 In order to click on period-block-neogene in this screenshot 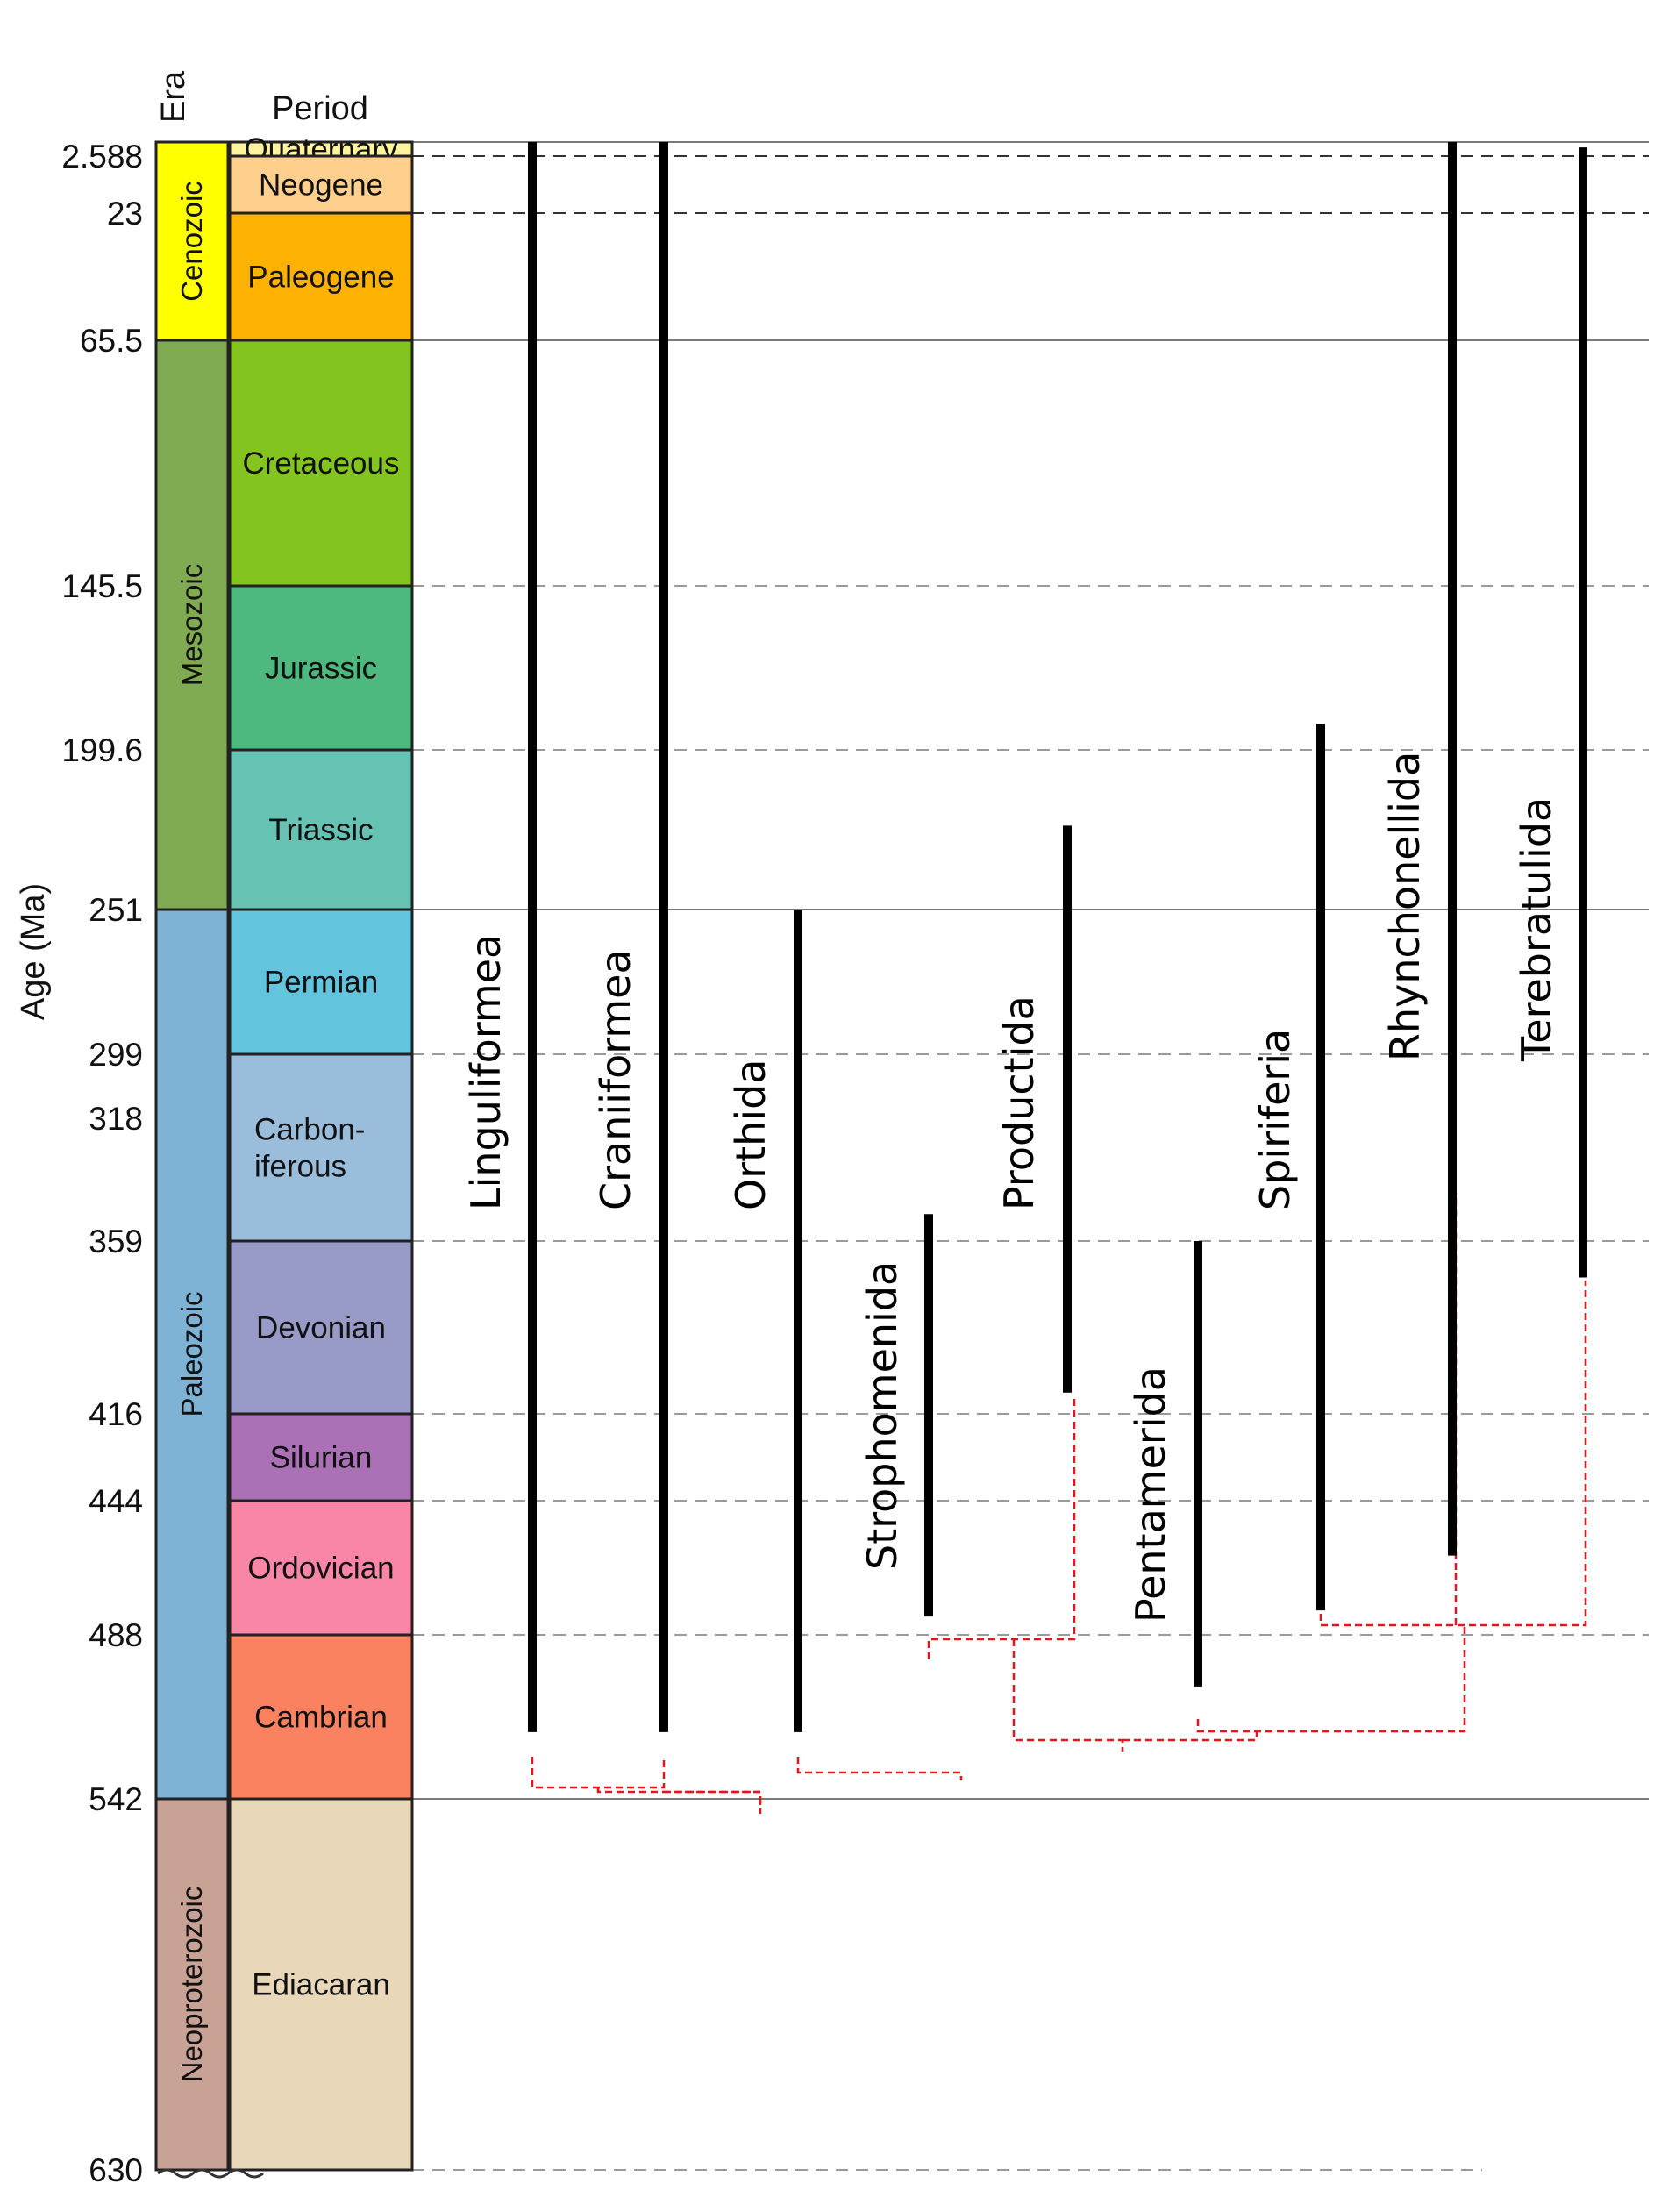, I will do `click(321, 184)`.